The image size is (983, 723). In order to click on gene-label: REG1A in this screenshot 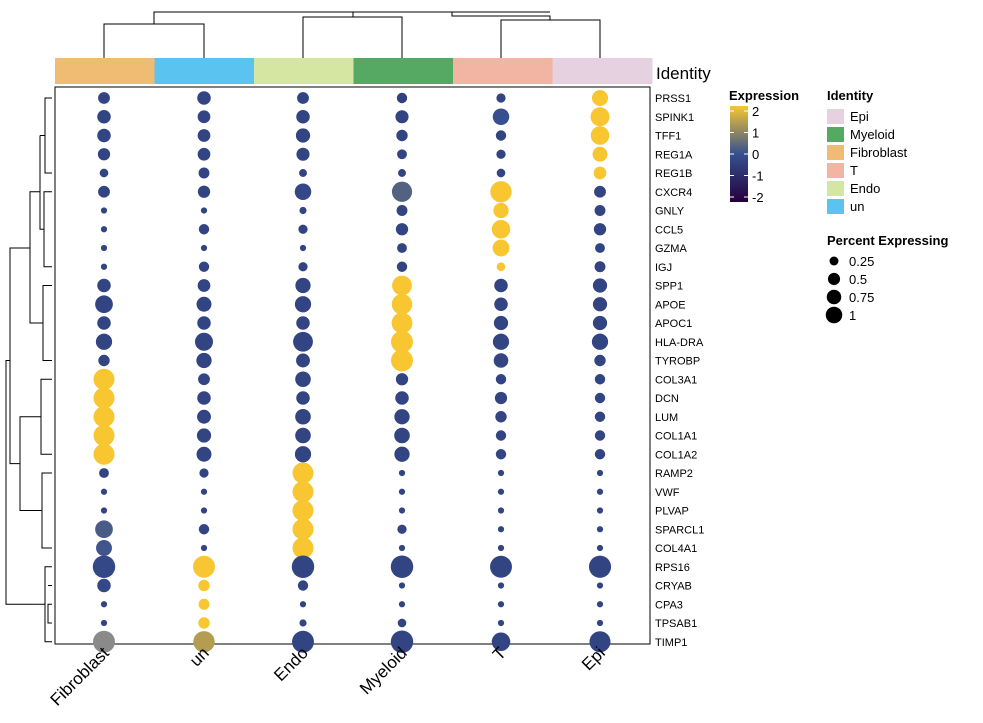, I will do `click(674, 155)`.